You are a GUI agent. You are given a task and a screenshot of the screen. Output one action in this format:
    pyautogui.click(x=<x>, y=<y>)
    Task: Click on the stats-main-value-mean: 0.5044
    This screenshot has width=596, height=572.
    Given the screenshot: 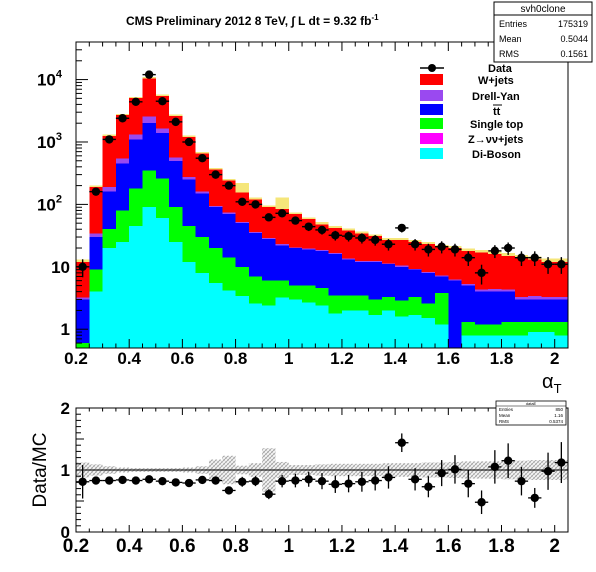 What is the action you would take?
    pyautogui.click(x=574, y=39)
    